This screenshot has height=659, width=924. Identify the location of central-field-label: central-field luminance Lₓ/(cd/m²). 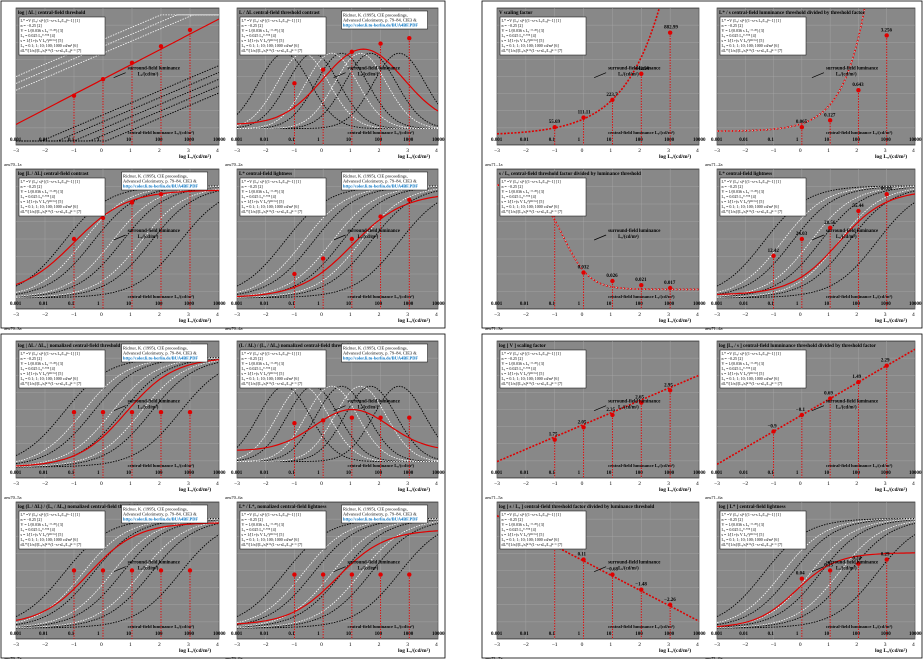
(161, 465).